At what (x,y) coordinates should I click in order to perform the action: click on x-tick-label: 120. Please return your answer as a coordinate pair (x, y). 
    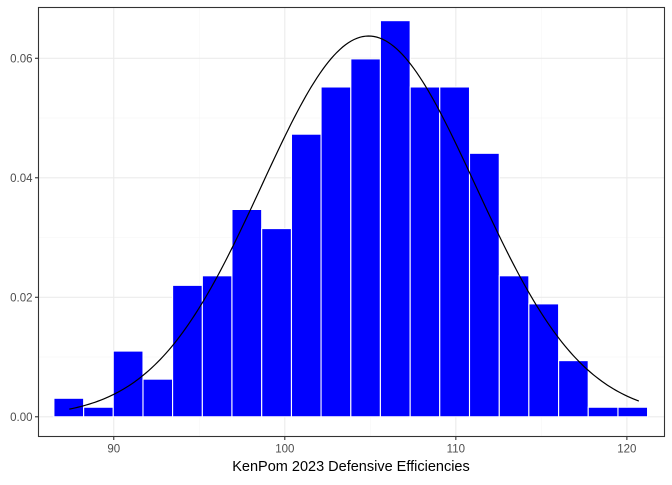
    Looking at the image, I should click on (626, 450).